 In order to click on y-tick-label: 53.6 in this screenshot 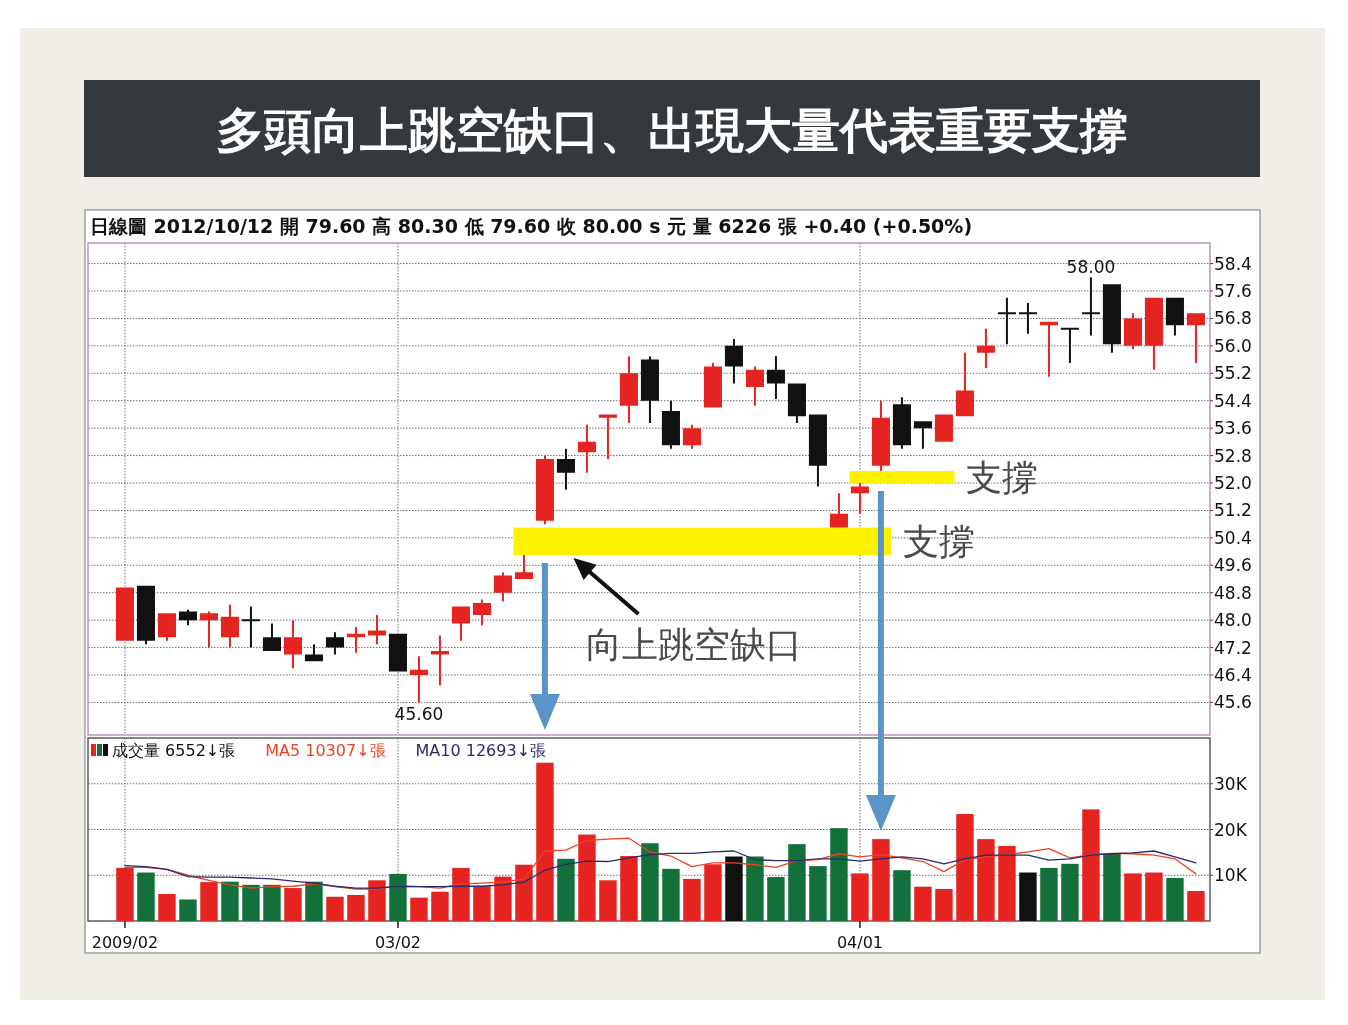, I will do `click(1233, 428)`.